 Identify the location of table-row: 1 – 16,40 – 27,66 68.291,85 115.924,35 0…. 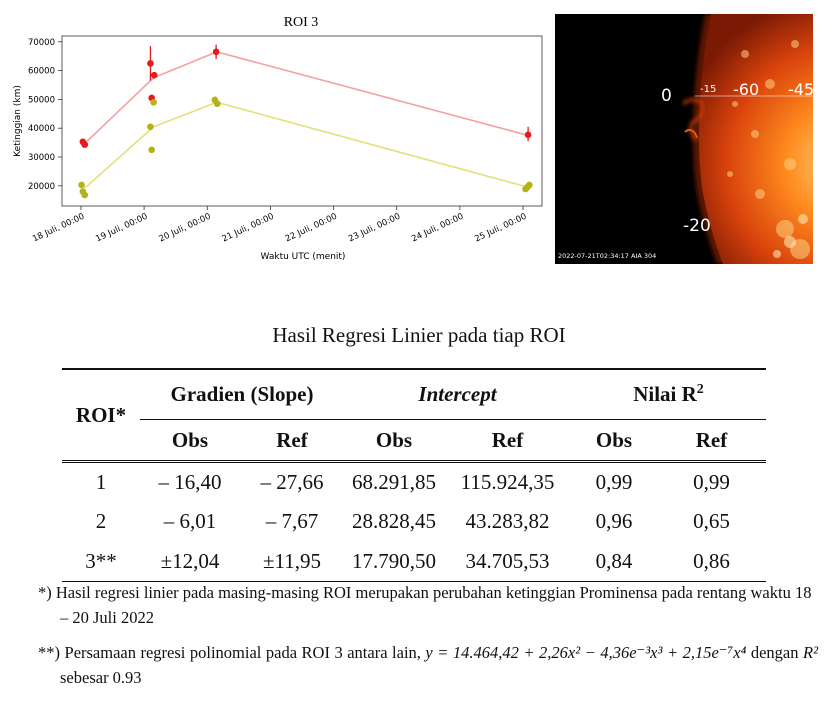
(414, 482).